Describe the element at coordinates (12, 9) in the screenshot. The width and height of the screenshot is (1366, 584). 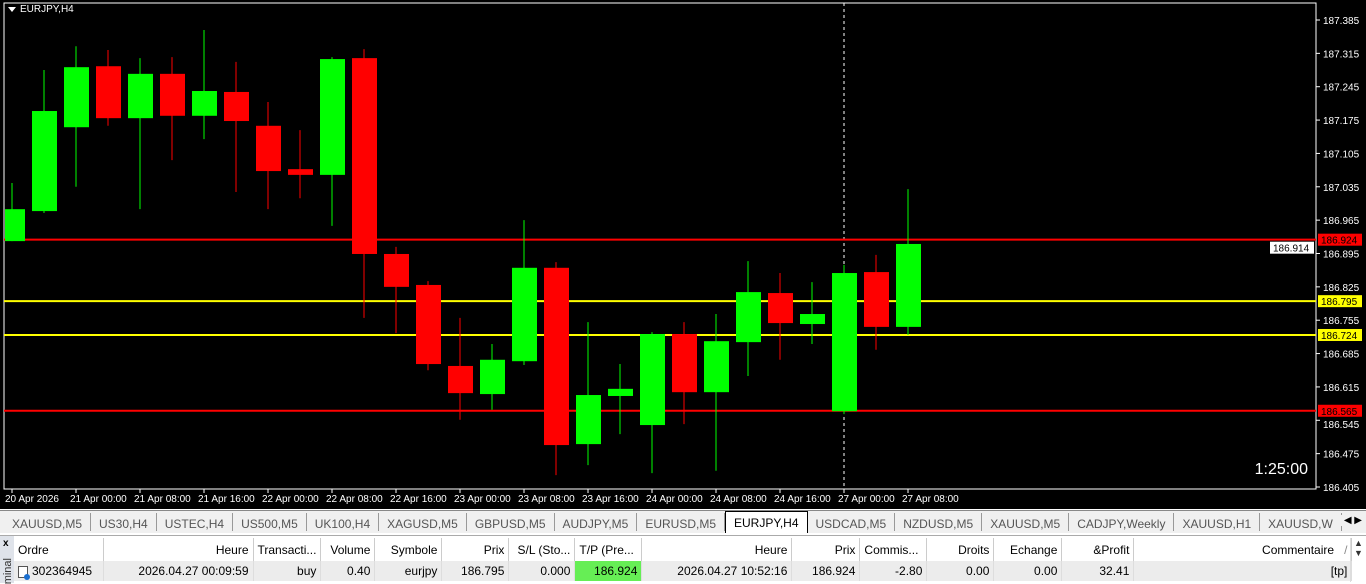
I see `dropdown-triangle-icon` at that location.